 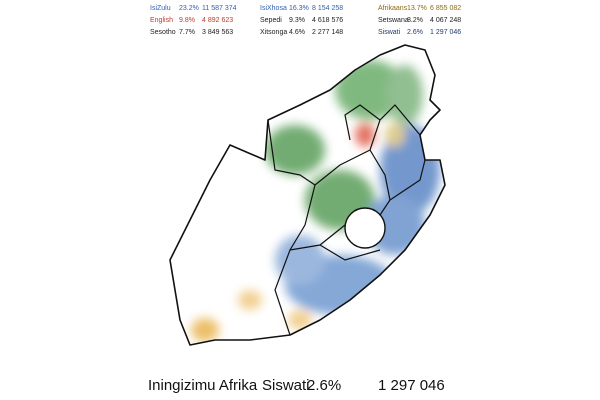 What do you see at coordinates (297, 32) in the screenshot?
I see `language-percent: 4.6%` at bounding box center [297, 32].